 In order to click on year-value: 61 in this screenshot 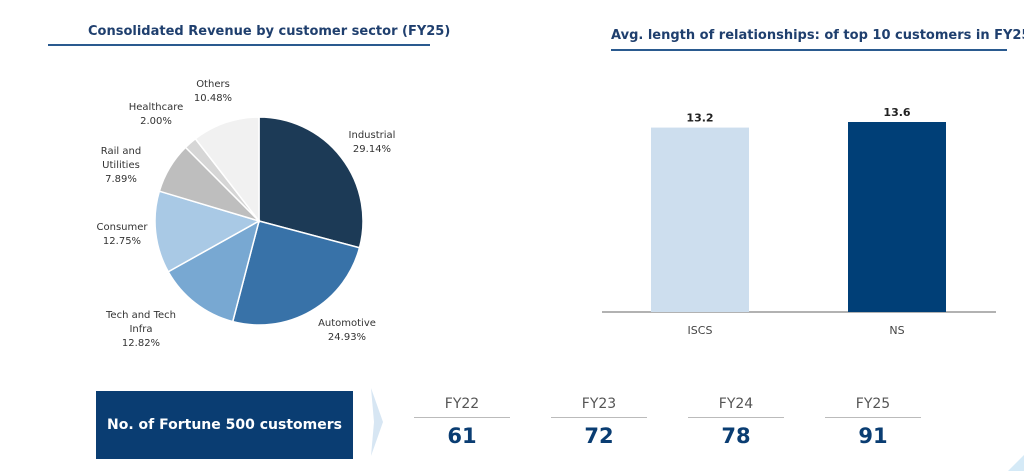, I will do `click(462, 436)`.